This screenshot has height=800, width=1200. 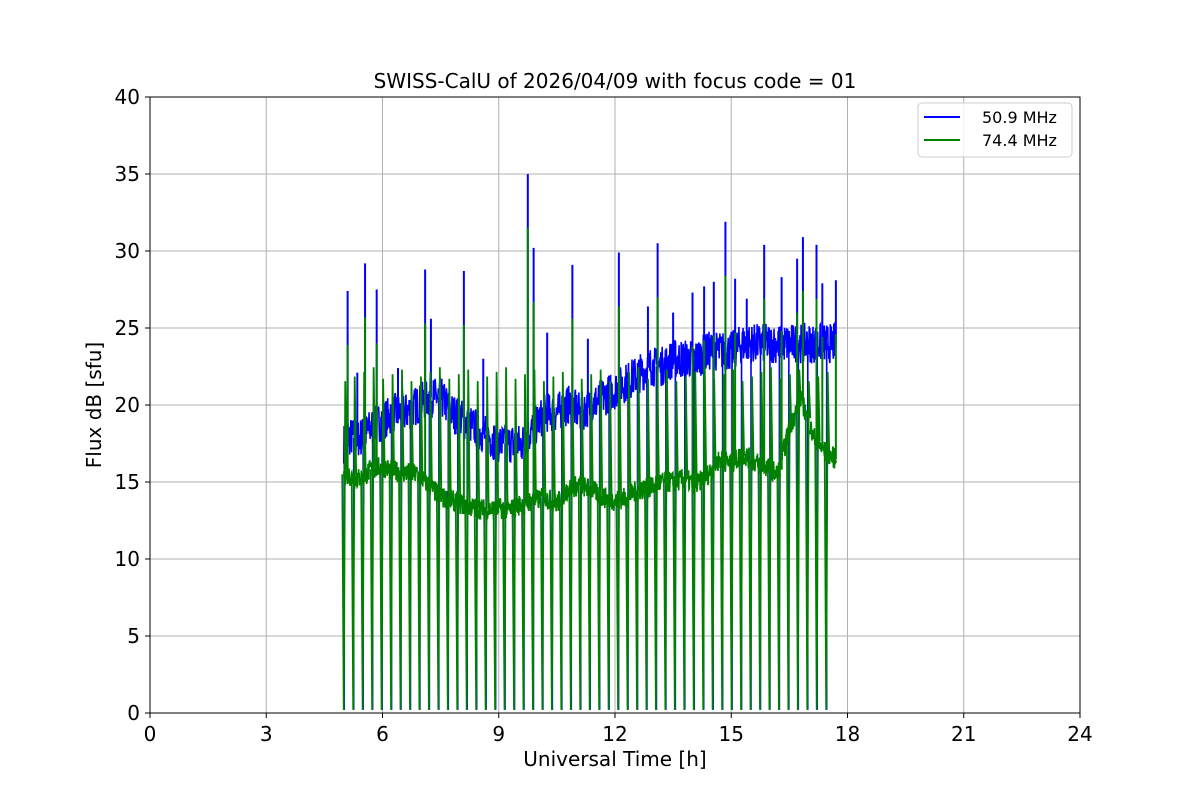 I want to click on legend-label-74-4: 74.4 MHz, so click(x=1019, y=140).